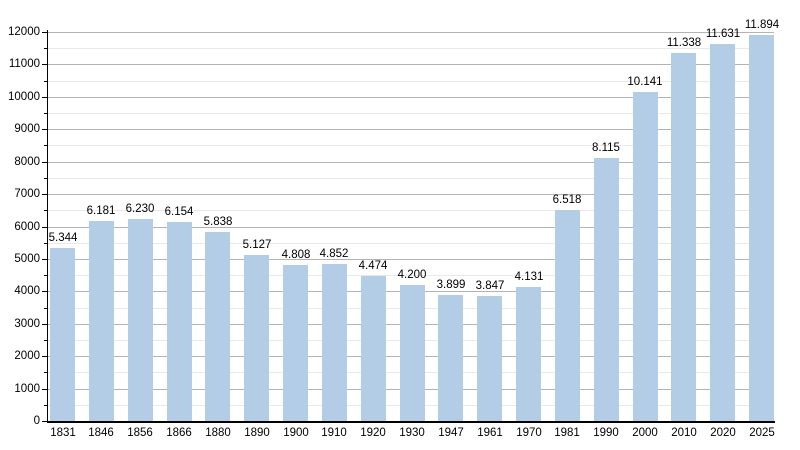 The width and height of the screenshot is (800, 450). What do you see at coordinates (218, 433) in the screenshot?
I see `x-tick-label: 1880` at bounding box center [218, 433].